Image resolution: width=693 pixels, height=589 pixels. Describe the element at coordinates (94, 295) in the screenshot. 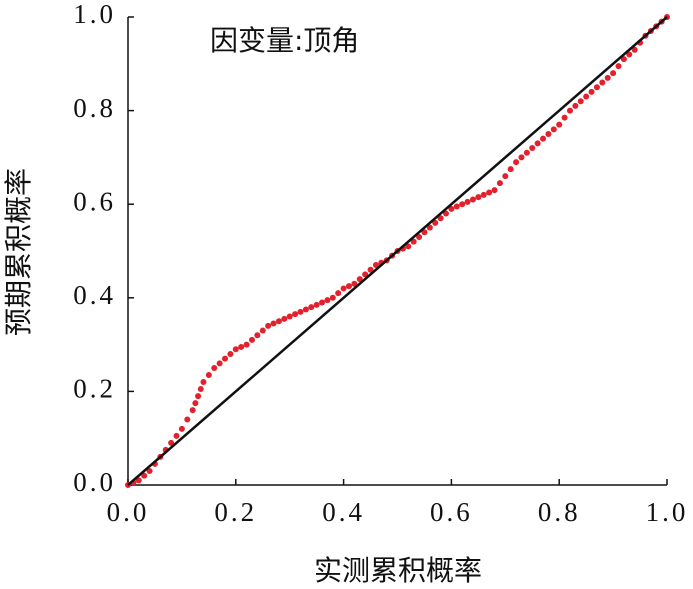

I see `y-tick-label: 0.4` at that location.